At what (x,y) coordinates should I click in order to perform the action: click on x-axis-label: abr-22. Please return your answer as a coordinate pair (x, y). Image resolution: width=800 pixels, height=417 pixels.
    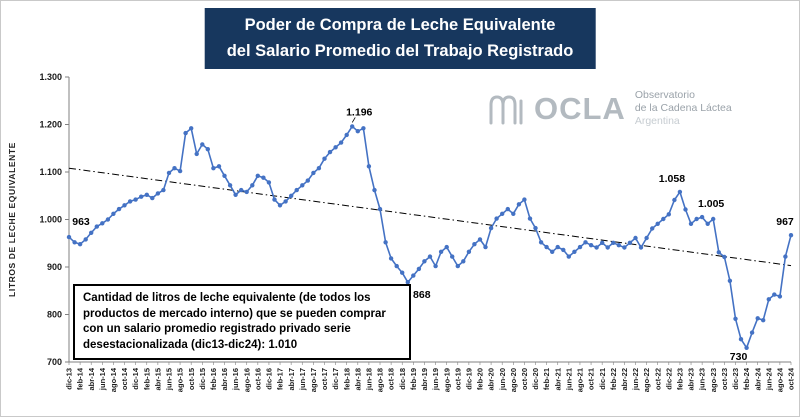
    Looking at the image, I should click on (624, 379).